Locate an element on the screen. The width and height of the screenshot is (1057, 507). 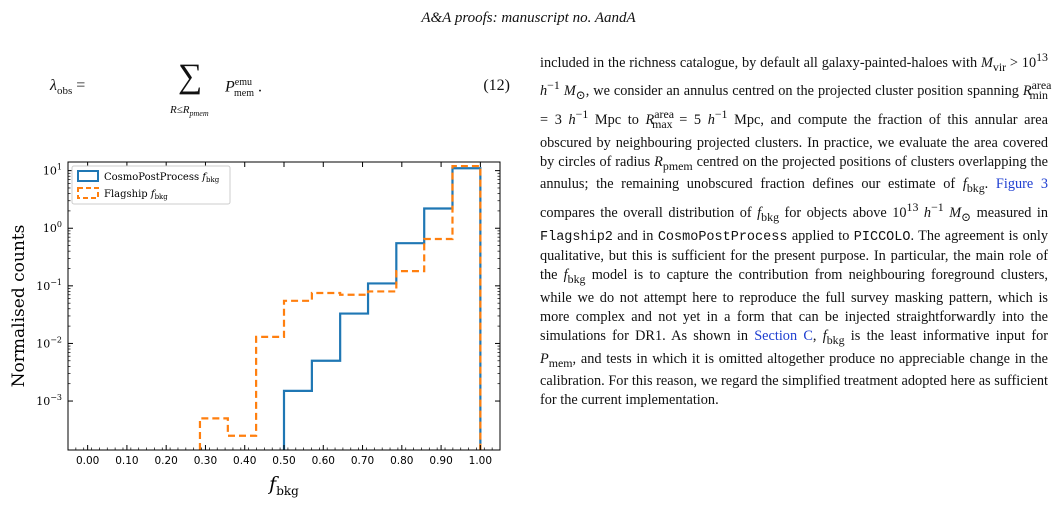
code-piccolo: PICCOLO is located at coordinates (882, 237).